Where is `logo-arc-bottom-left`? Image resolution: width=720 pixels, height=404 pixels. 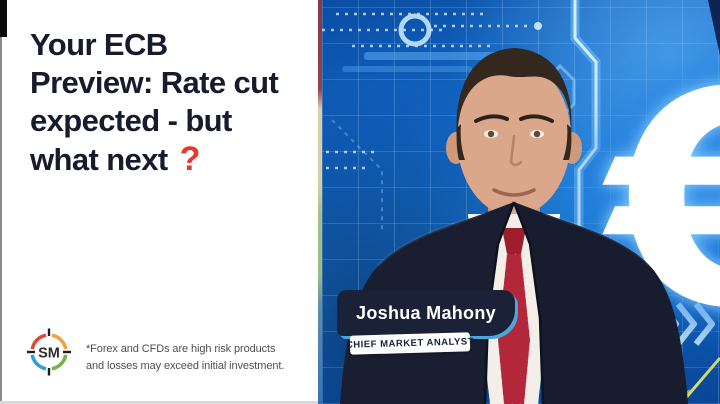
logo-arc-bottom-left is located at coordinates (38, 362).